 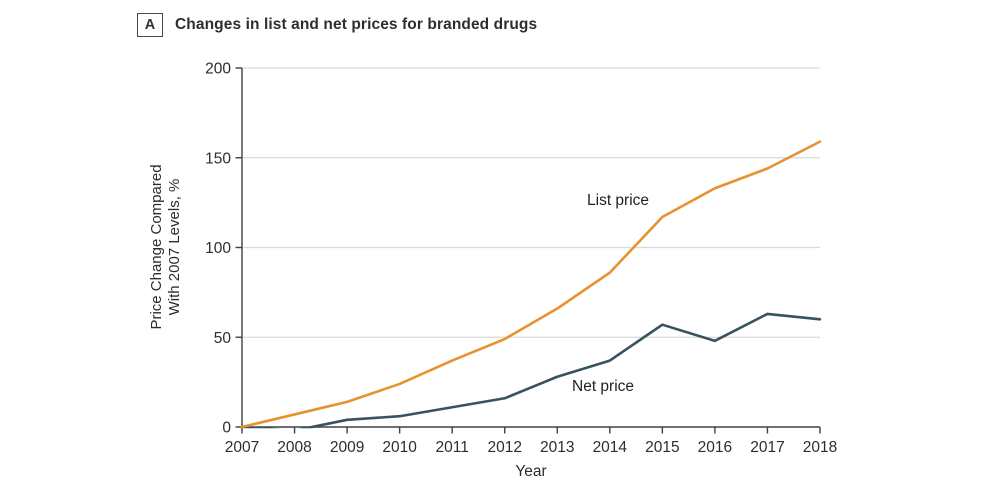 I want to click on x-tick-label: 2015, so click(x=662, y=447).